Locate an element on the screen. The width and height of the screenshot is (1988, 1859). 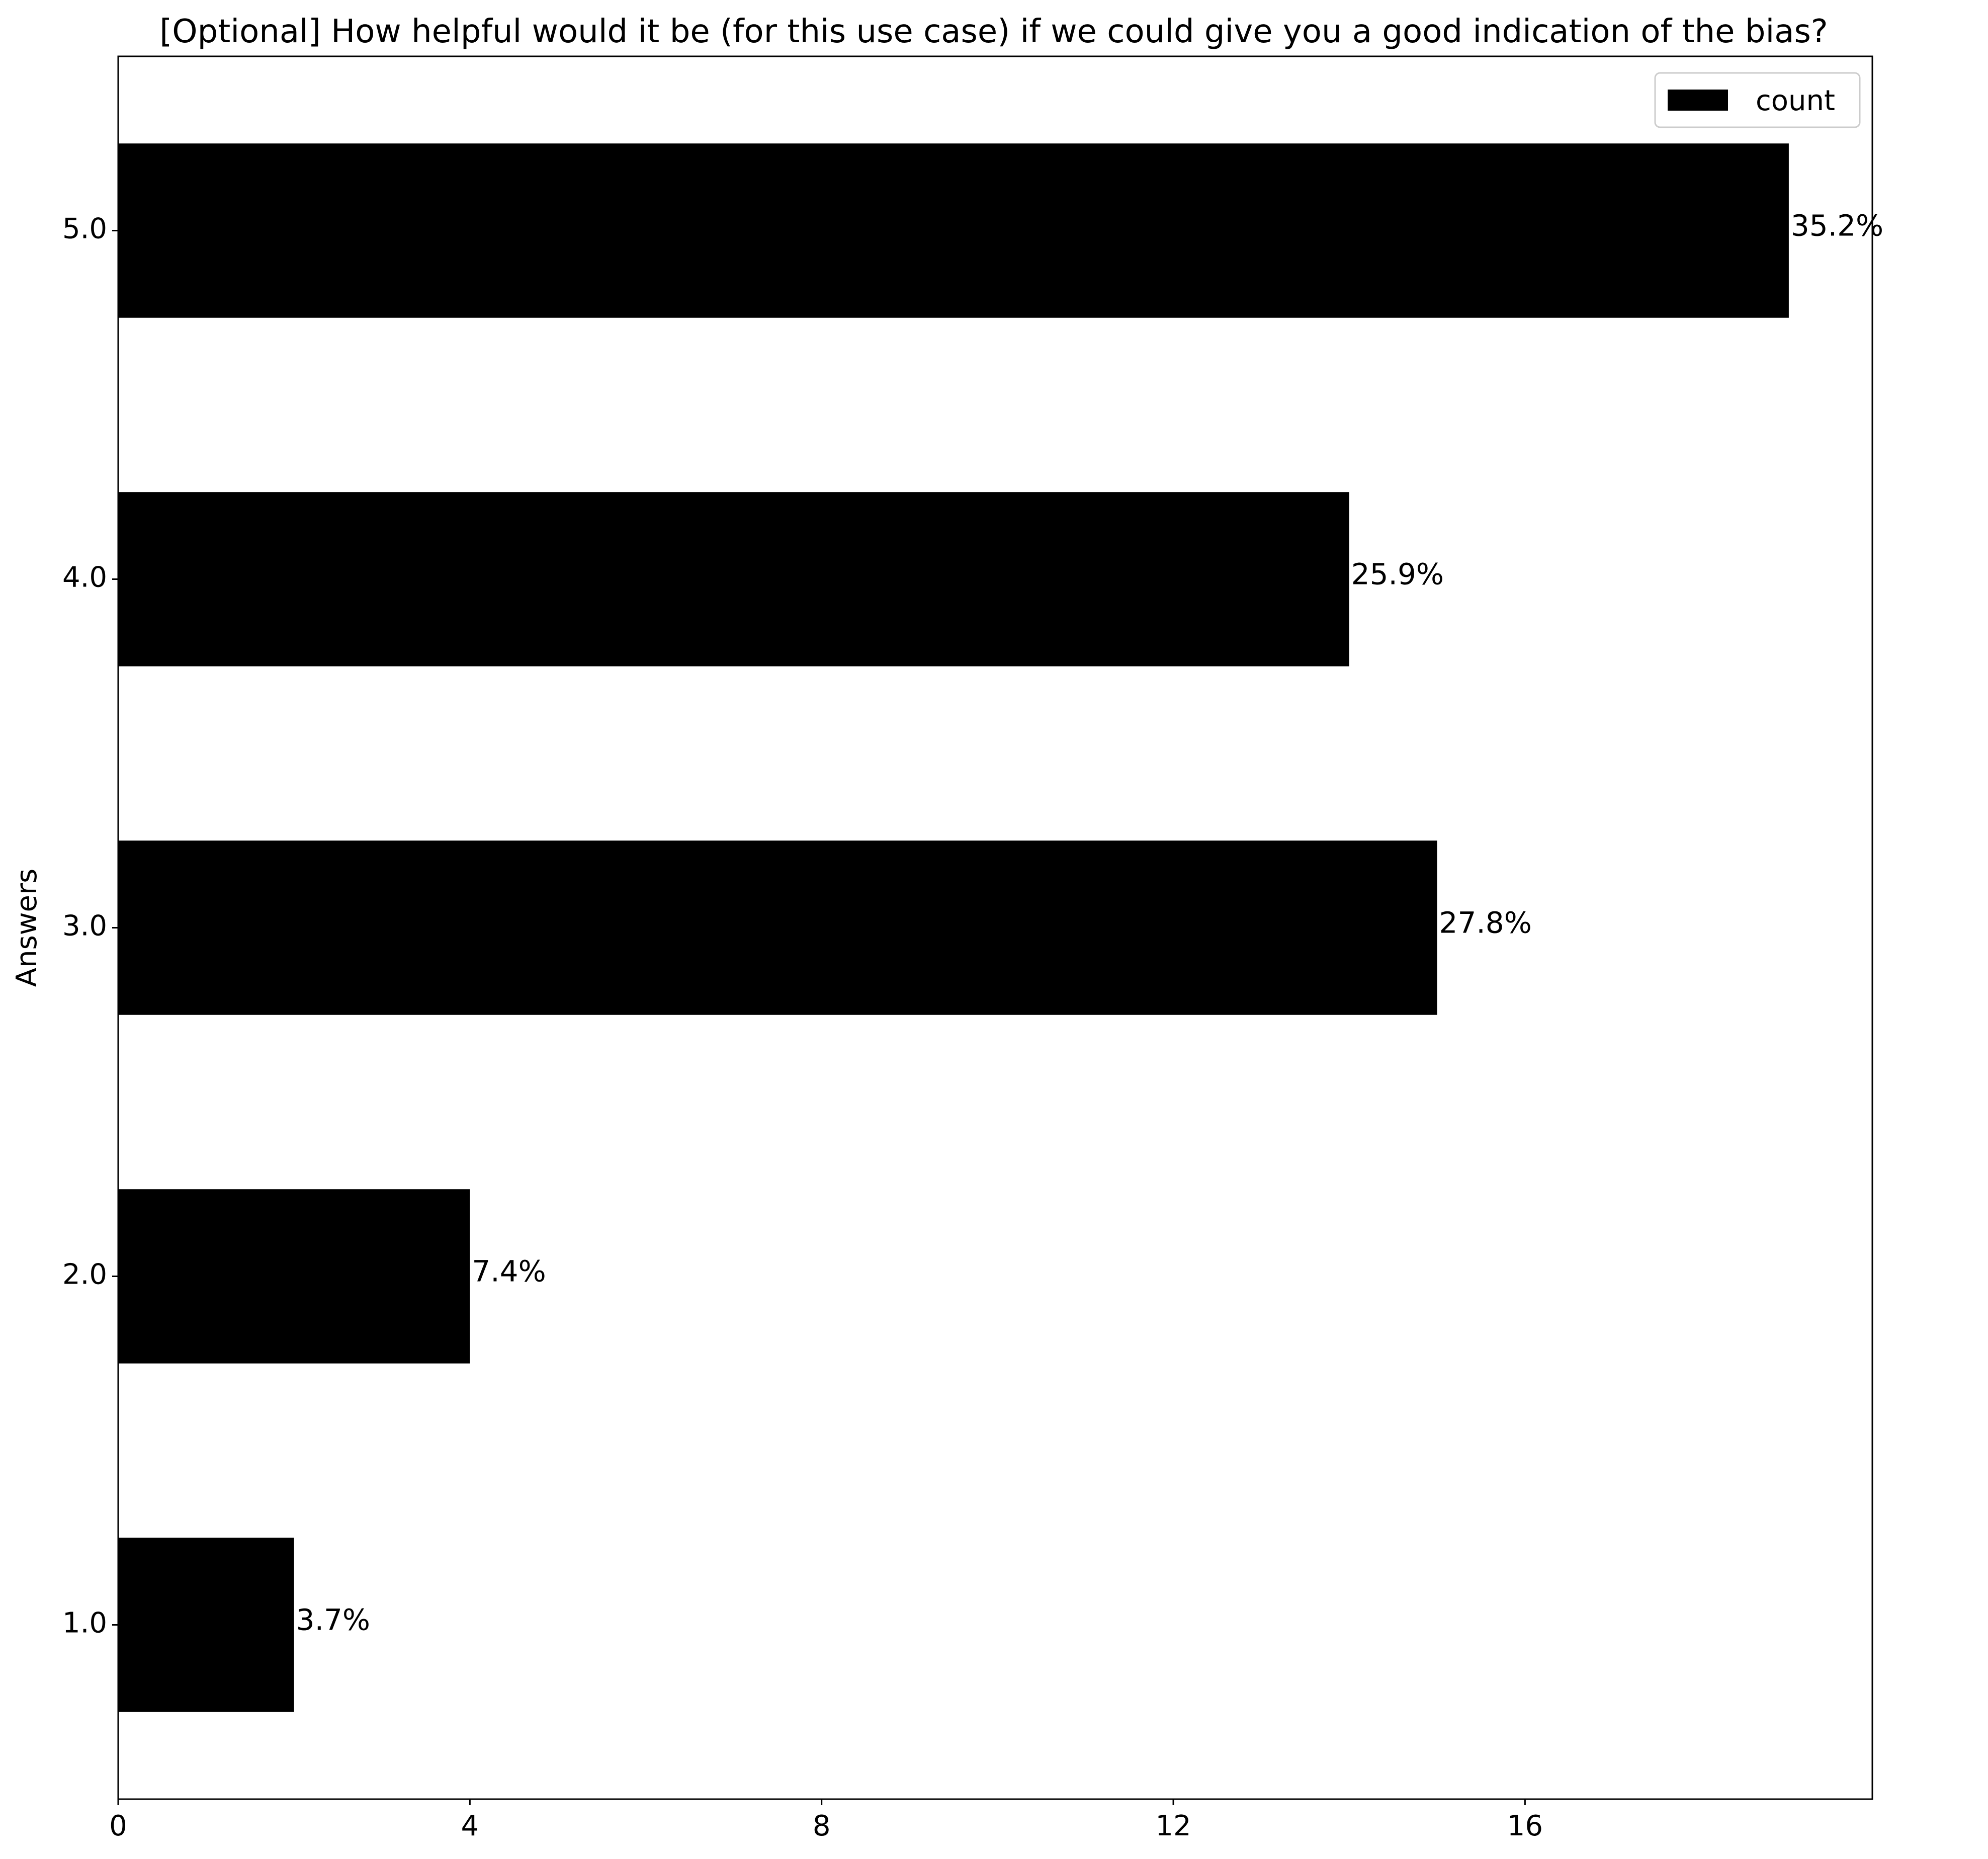
y-tick-label: 4.0 is located at coordinates (84, 577).